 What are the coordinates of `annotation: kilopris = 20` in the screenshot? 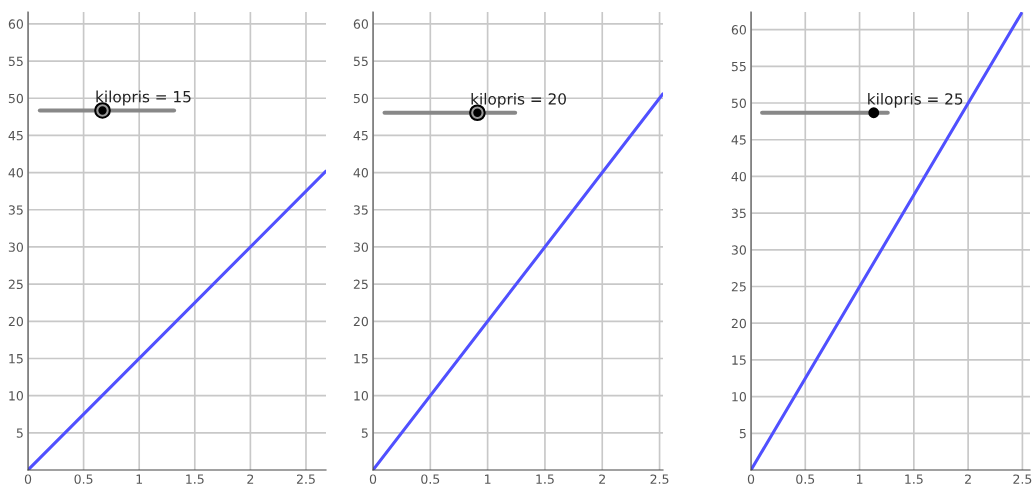 It's located at (518, 100).